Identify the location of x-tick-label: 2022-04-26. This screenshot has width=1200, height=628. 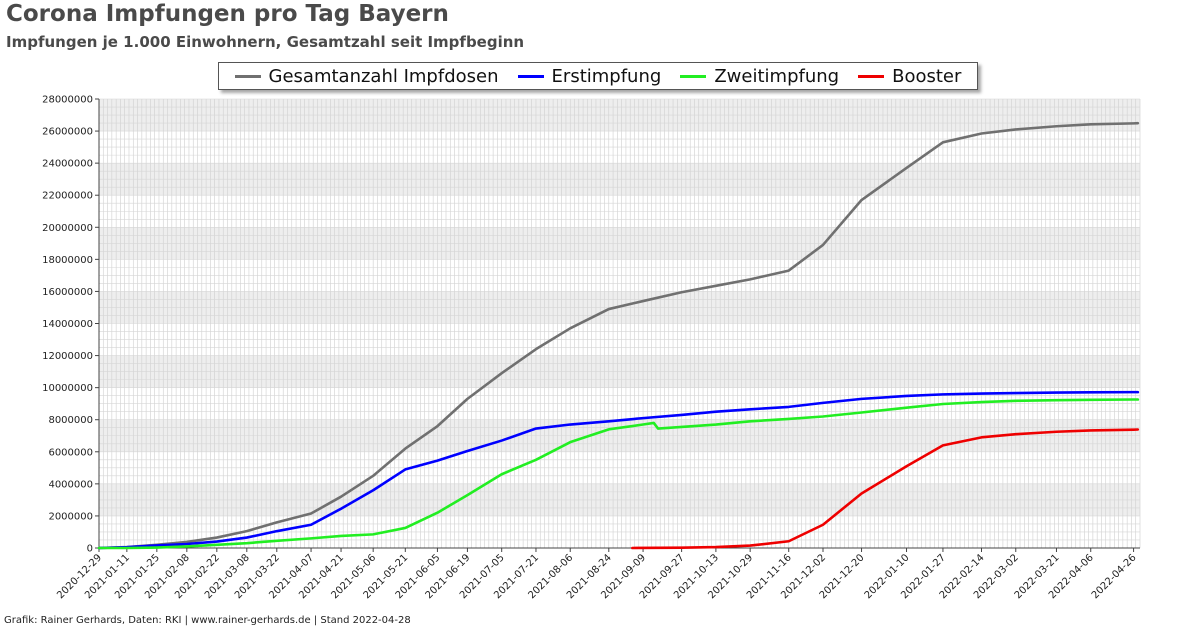
(1114, 576).